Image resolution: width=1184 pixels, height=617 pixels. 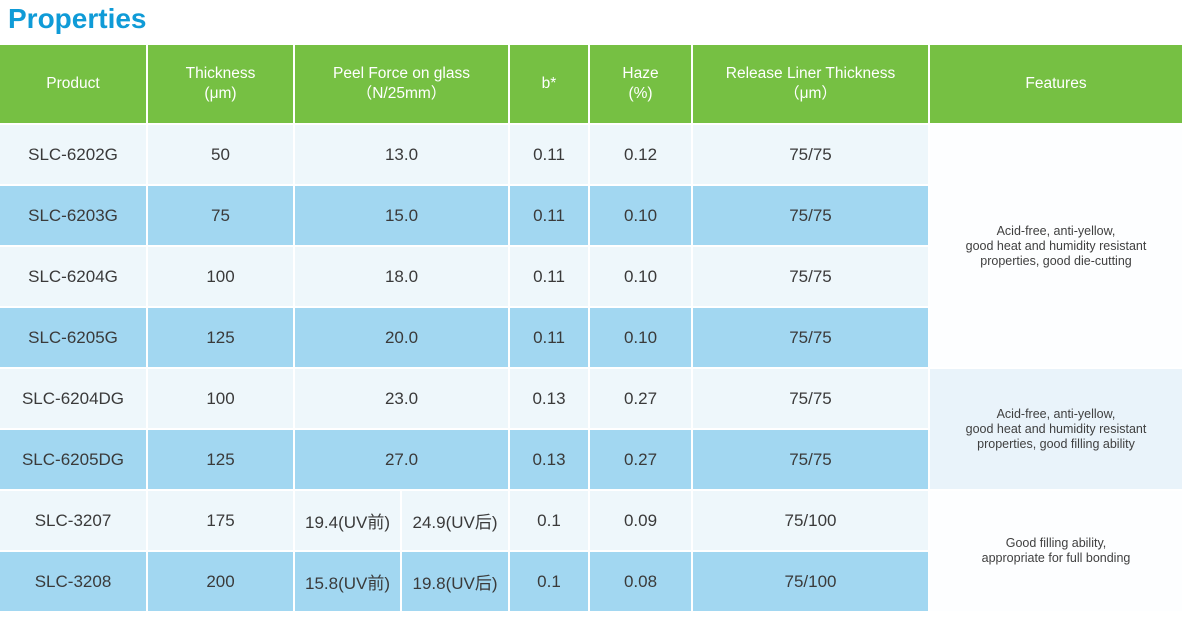 What do you see at coordinates (1056, 84) in the screenshot?
I see `col-header-features: Features` at bounding box center [1056, 84].